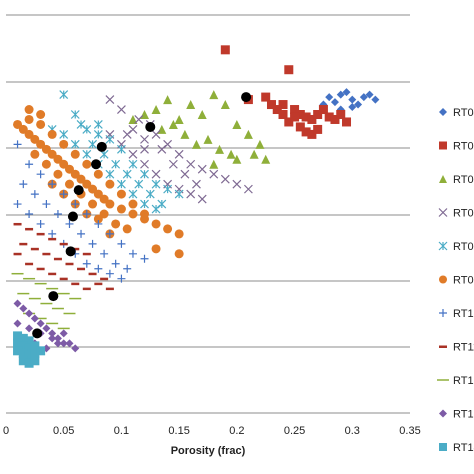 The width and height of the screenshot is (474, 474). Describe the element at coordinates (409, 431) in the screenshot. I see `x-tick-label: 0.35` at that location.